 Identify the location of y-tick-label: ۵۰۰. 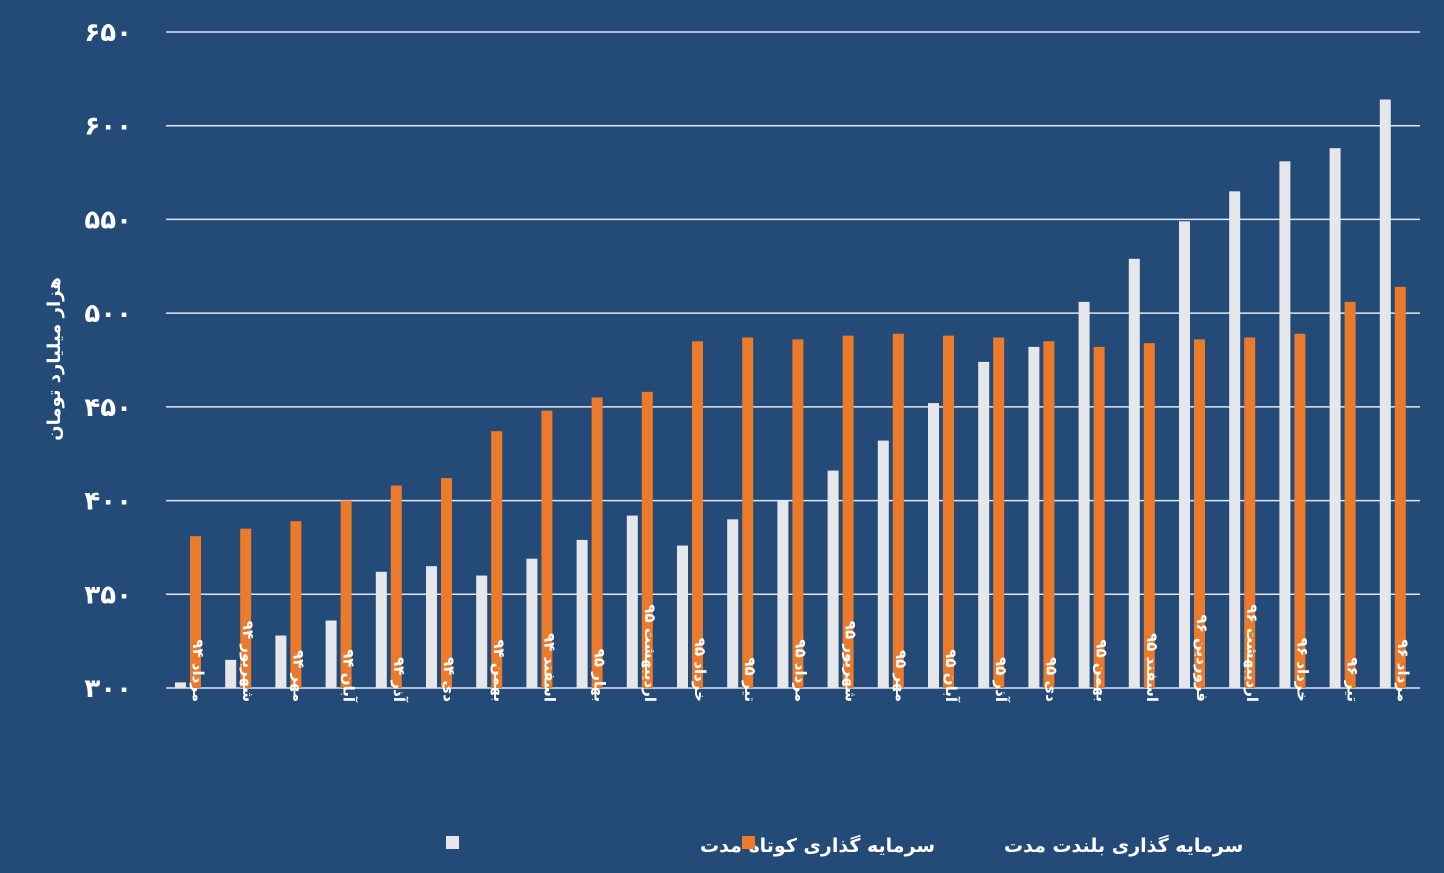
(108, 314).